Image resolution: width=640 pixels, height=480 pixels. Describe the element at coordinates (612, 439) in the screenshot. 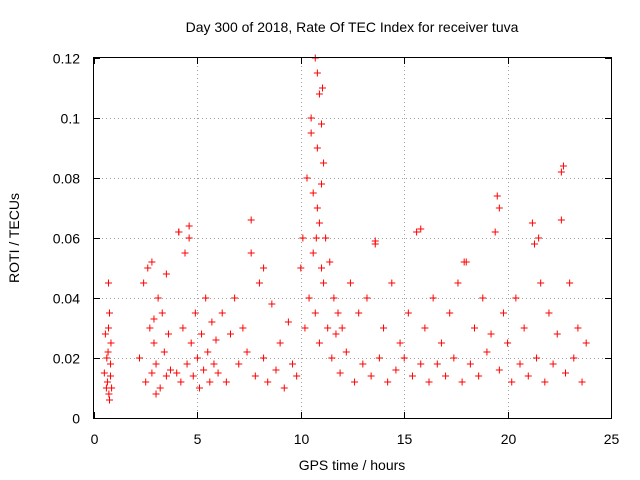

I see `x-tick-label: 25` at that location.